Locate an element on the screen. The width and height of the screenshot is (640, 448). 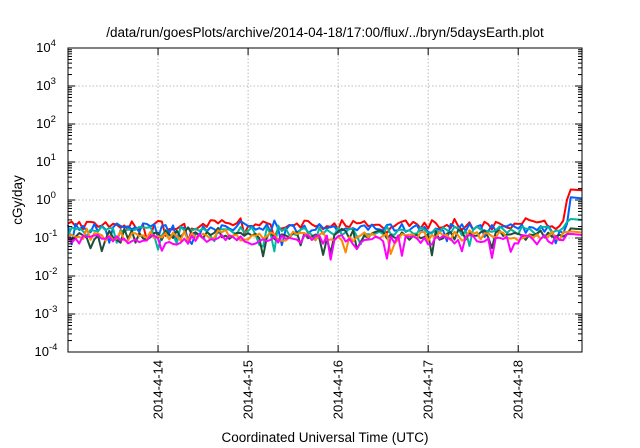
y-tick-label: 10⁻¹ is located at coordinates (46, 236).